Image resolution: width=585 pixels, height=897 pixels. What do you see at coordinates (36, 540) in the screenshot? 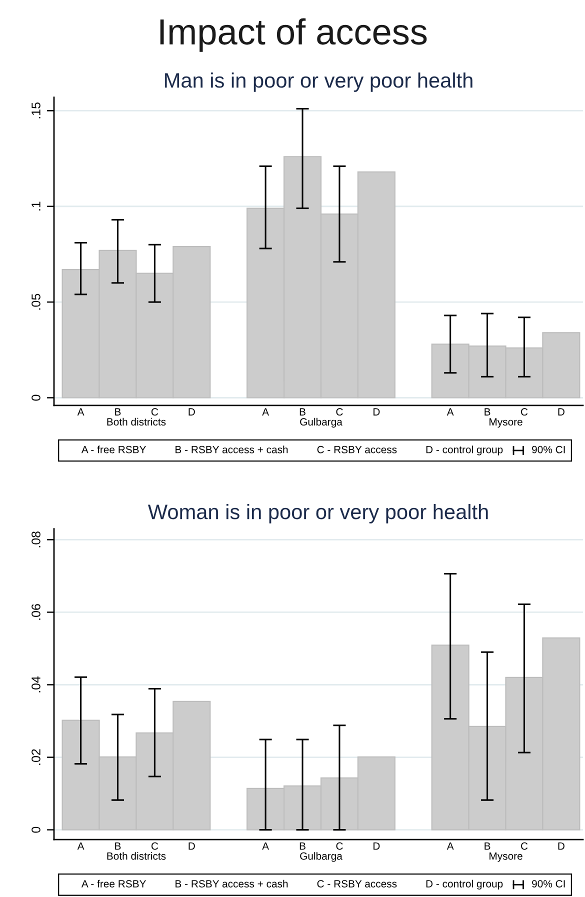
I see `y-tick-label: .08` at bounding box center [36, 540].